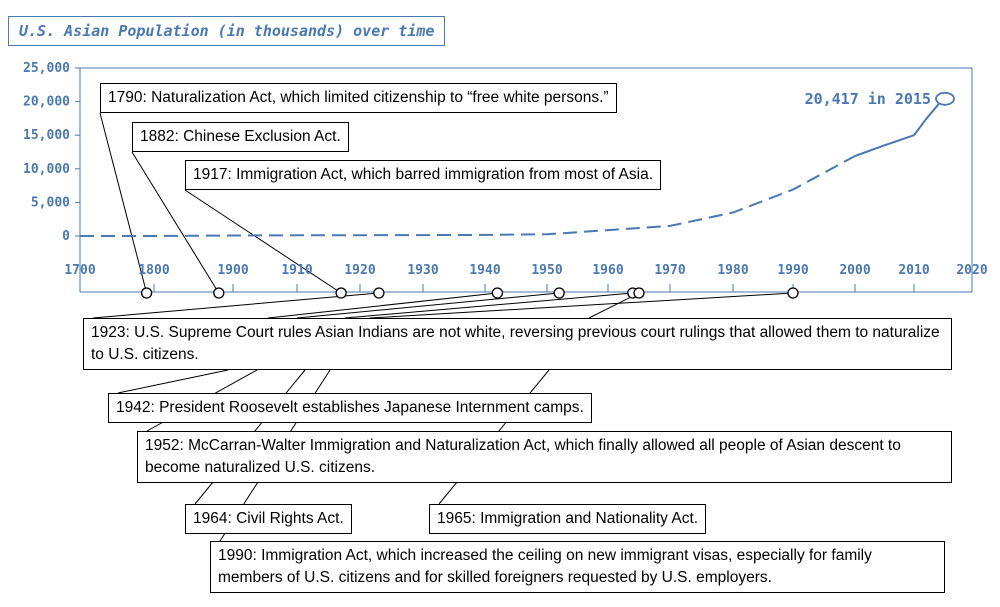 This screenshot has width=1000, height=607. What do you see at coordinates (484, 270) in the screenshot?
I see `x-tick-label: 1940` at bounding box center [484, 270].